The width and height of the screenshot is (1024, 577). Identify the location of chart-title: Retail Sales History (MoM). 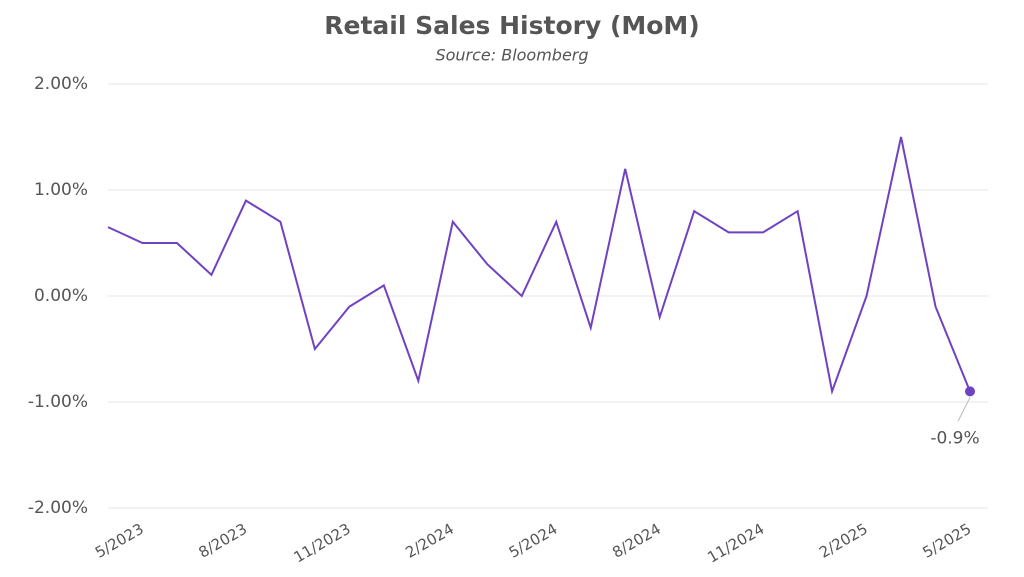
(511, 25).